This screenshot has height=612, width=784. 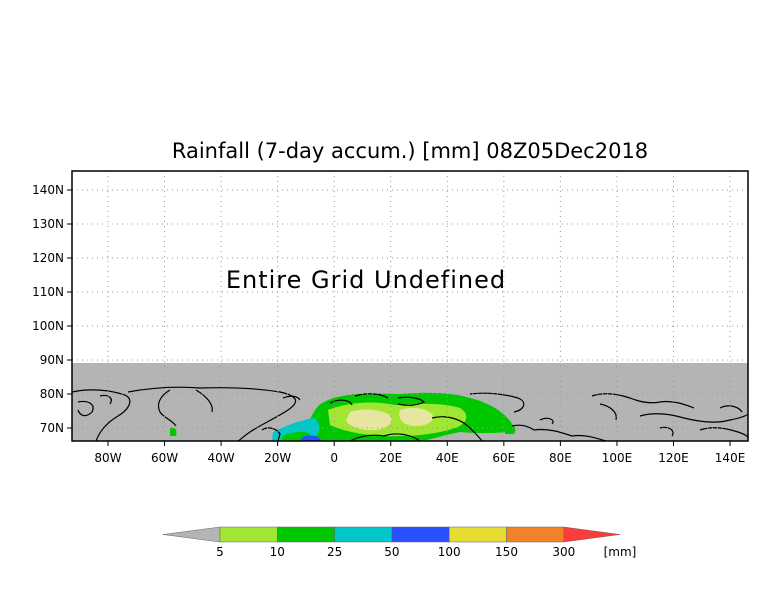 What do you see at coordinates (107, 458) in the screenshot?
I see `x-tick-label: 80W` at bounding box center [107, 458].